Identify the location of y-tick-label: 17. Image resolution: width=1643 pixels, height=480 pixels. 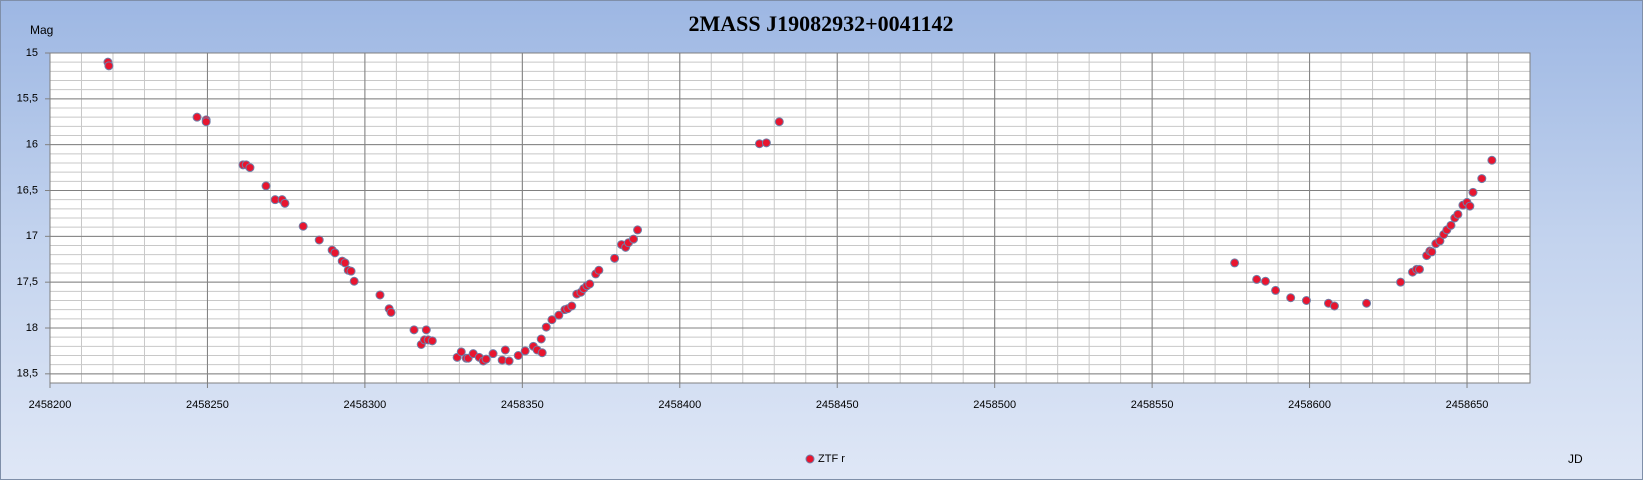
(32, 236).